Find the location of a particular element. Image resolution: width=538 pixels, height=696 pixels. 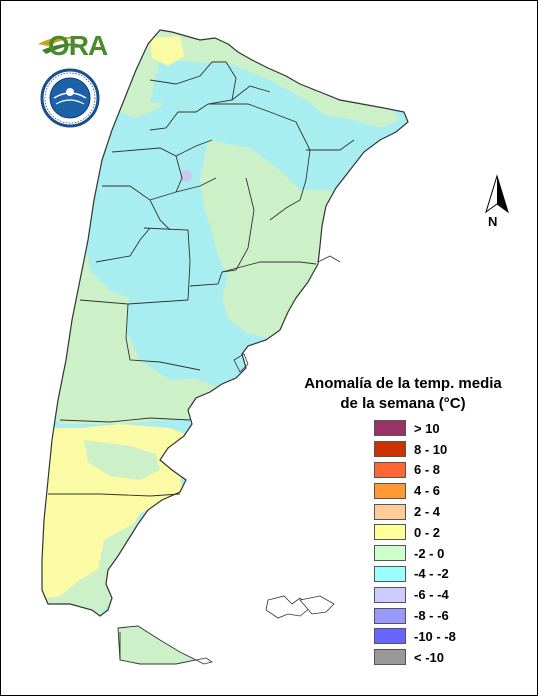

ora-logo-icon is located at coordinates (59, 45).